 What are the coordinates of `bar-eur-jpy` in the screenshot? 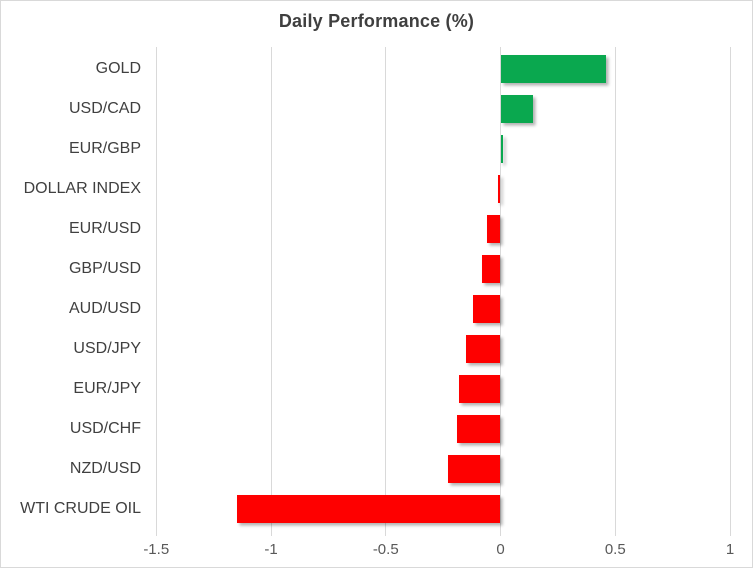 It's located at (480, 389).